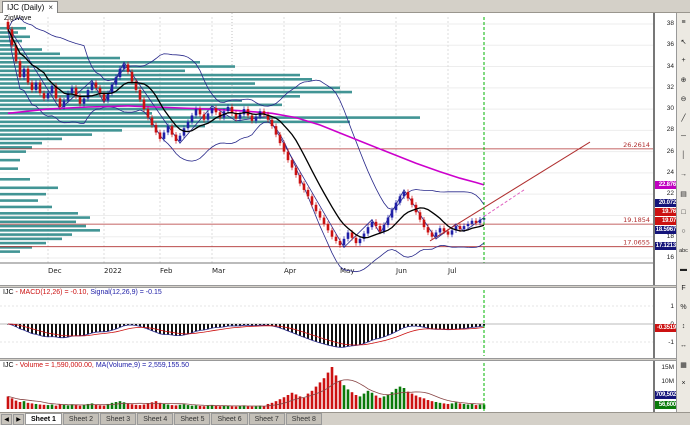  Describe the element at coordinates (683, 383) in the screenshot. I see `tool-delete-icon: ×` at that location.